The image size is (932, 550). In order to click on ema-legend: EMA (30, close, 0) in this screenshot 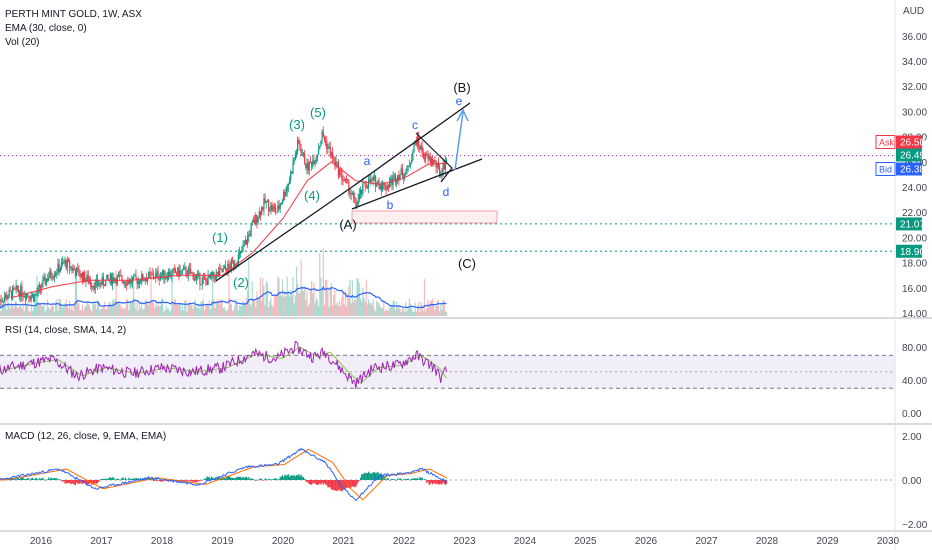, I will do `click(46, 28)`.